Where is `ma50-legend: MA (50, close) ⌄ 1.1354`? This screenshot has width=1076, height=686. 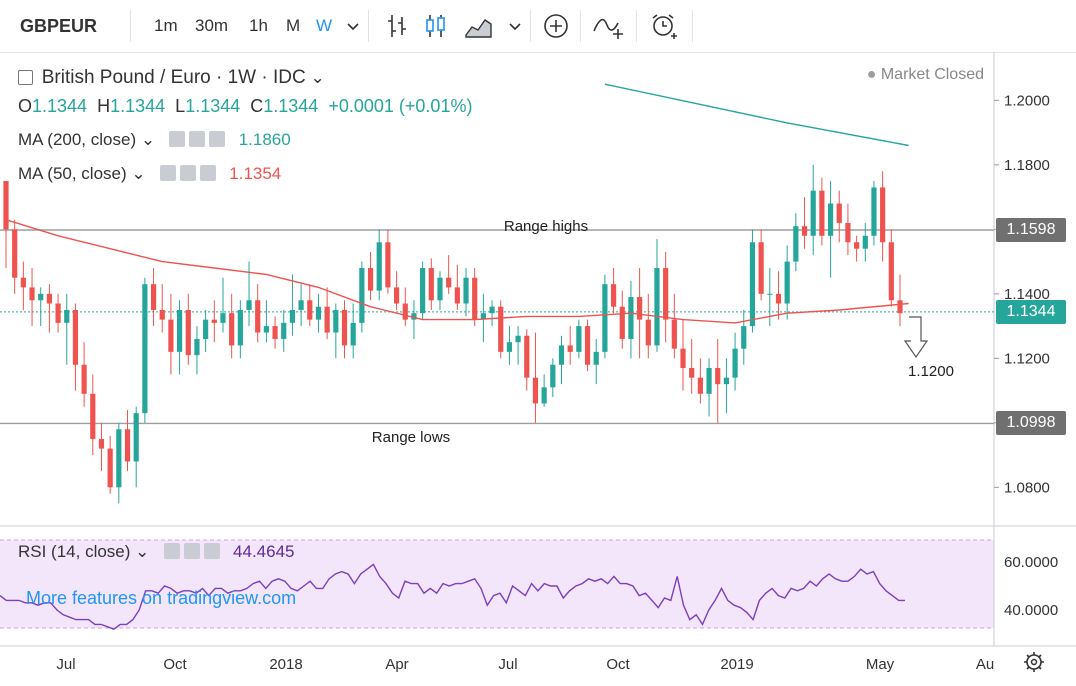 ma50-legend: MA (50, close) ⌄ 1.1354 is located at coordinates (149, 174).